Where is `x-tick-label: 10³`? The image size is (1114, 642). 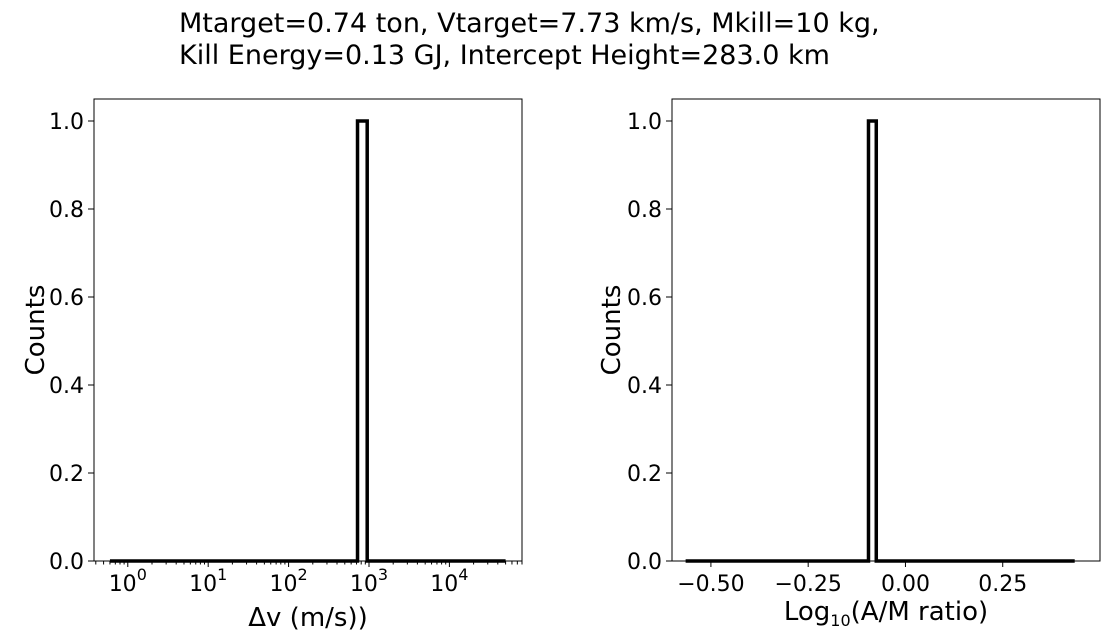
x-tick-label: 10³ is located at coordinates (369, 581).